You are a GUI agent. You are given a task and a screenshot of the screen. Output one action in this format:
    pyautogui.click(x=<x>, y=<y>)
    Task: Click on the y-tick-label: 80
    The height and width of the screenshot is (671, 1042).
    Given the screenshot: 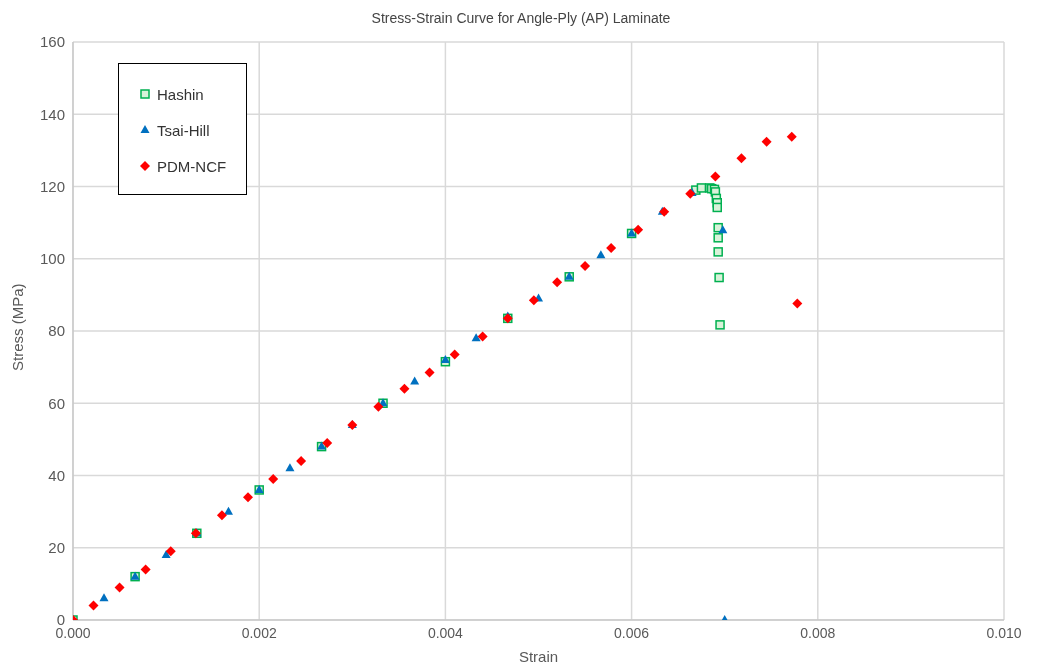 What is the action you would take?
    pyautogui.click(x=56, y=331)
    